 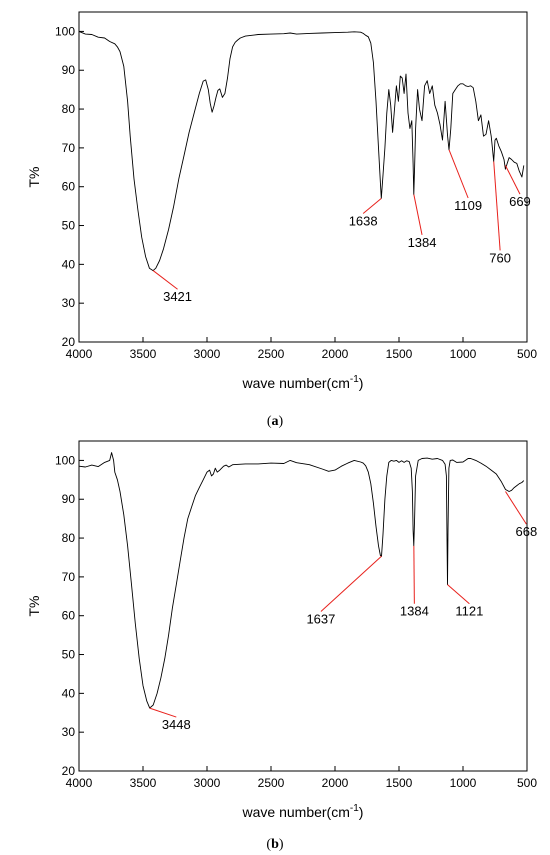 I want to click on y-tick-label-a-30: 30, so click(x=69, y=303).